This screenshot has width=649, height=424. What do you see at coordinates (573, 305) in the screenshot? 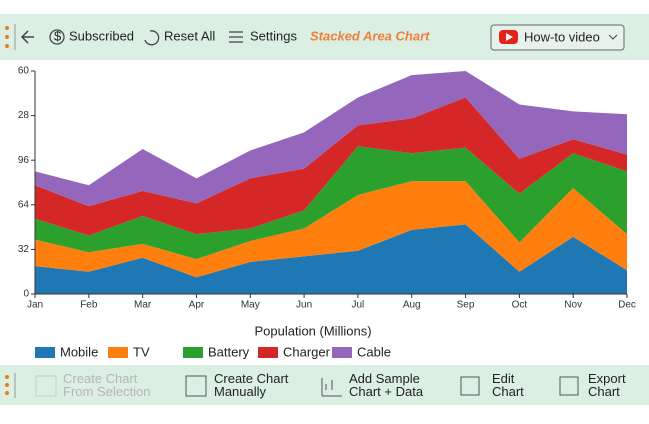
I see `x-tick-label: Nov` at bounding box center [573, 305].